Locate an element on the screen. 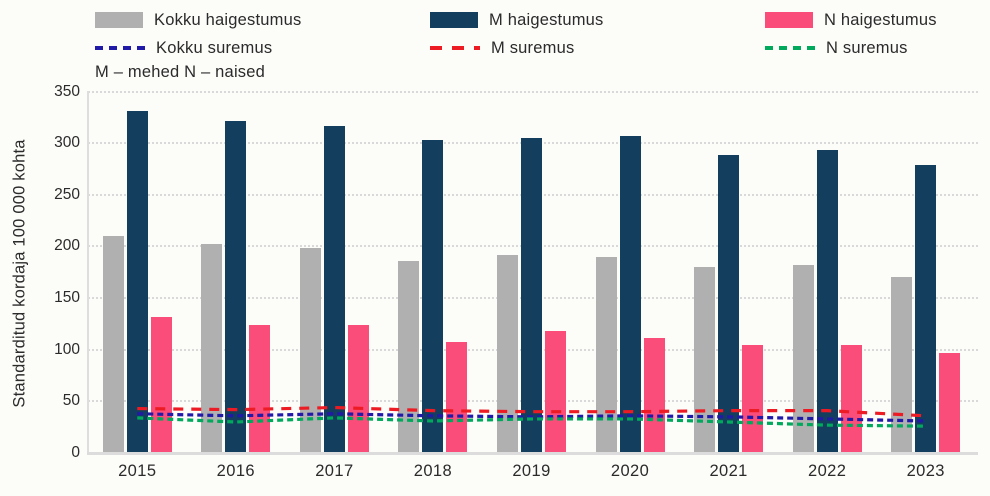  y-tick-label: 300 is located at coordinates (67, 143).